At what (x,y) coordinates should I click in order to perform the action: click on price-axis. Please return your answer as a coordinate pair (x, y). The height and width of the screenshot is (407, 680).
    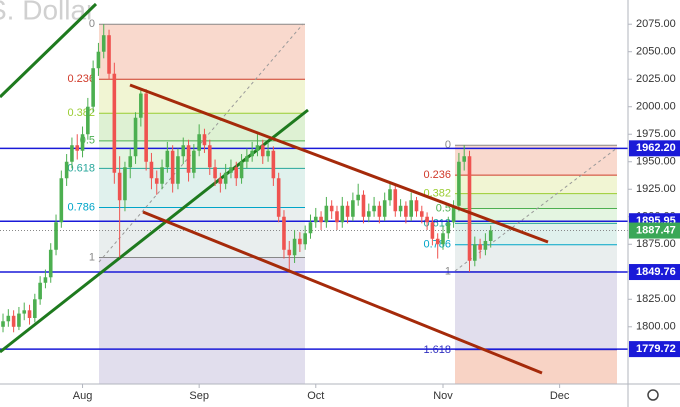
    Looking at the image, I should click on (654, 203).